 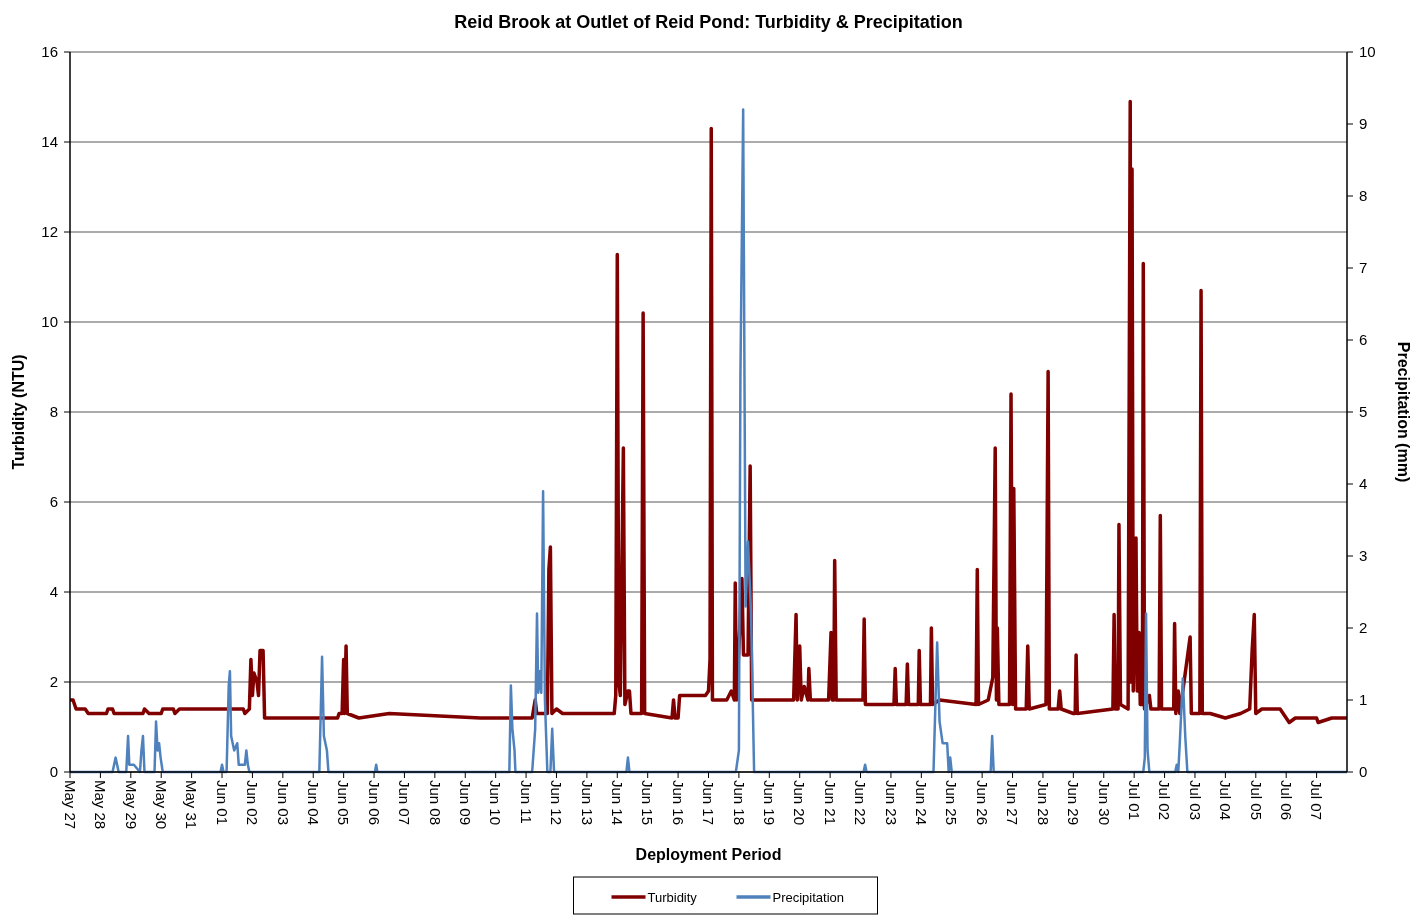 What do you see at coordinates (1286, 800) in the screenshot?
I see `x-tick-label: Jul 06` at bounding box center [1286, 800].